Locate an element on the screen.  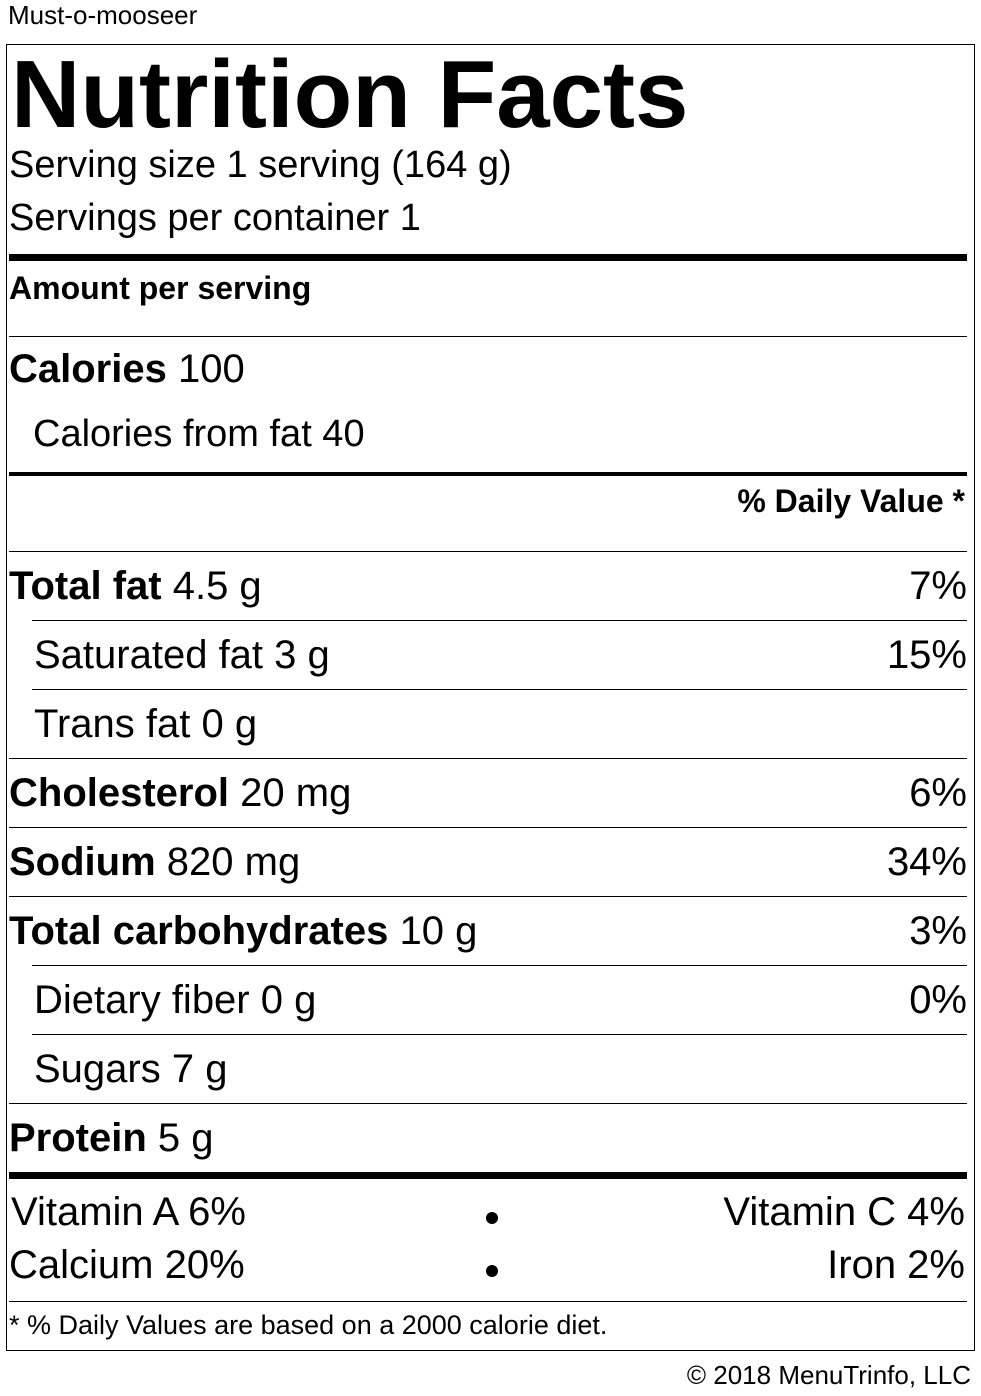
thick-divider-top is located at coordinates (488, 257).